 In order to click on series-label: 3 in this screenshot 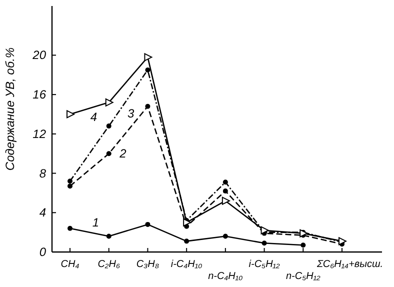, I will do `click(130, 113)`.